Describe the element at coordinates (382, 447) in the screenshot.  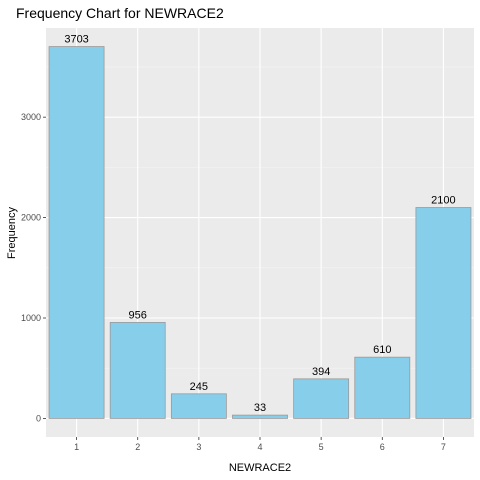
I see `x-tick-label: 6` at that location.